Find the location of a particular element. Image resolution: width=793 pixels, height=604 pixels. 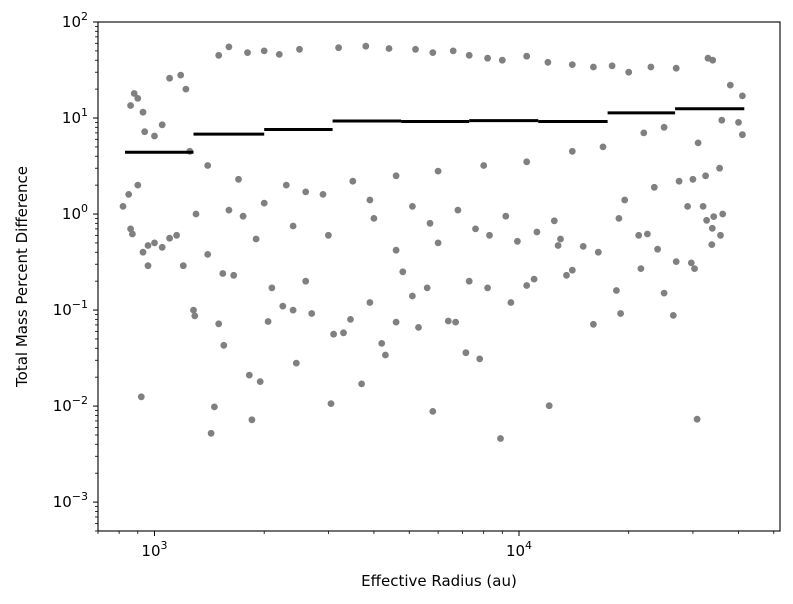

x-axis-label: Effective Radius (au) is located at coordinates (439, 581).